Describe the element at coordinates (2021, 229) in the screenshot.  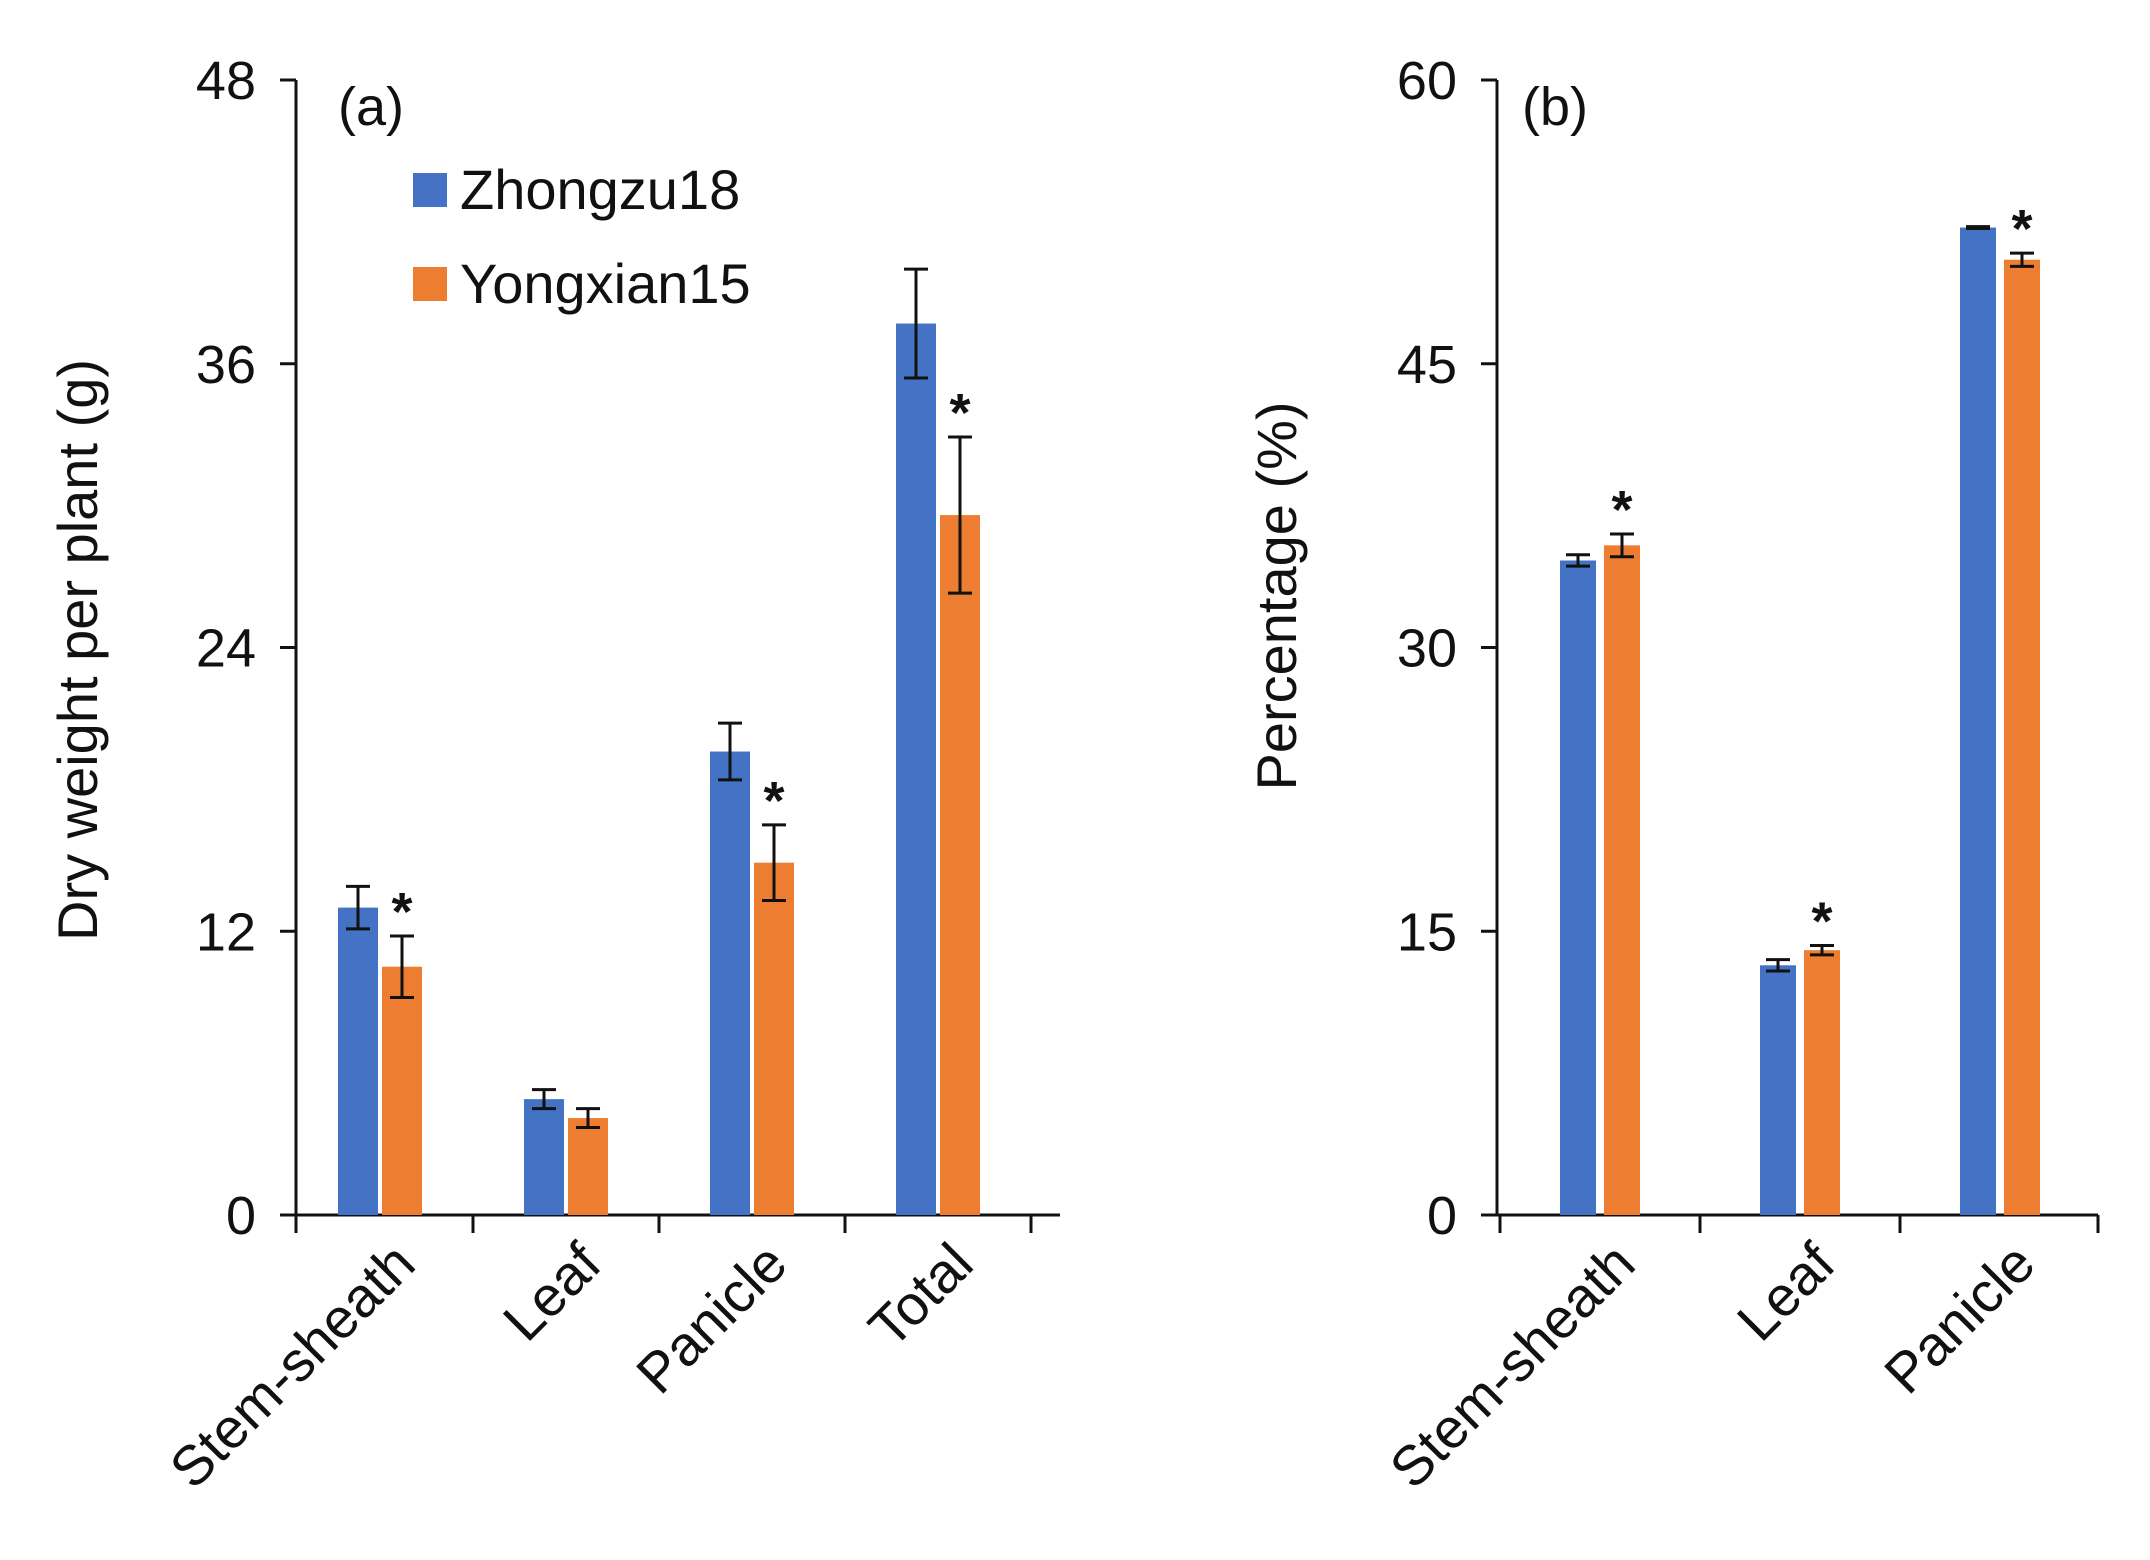
I see `panel-b-significance-mark-panicle: *` at that location.